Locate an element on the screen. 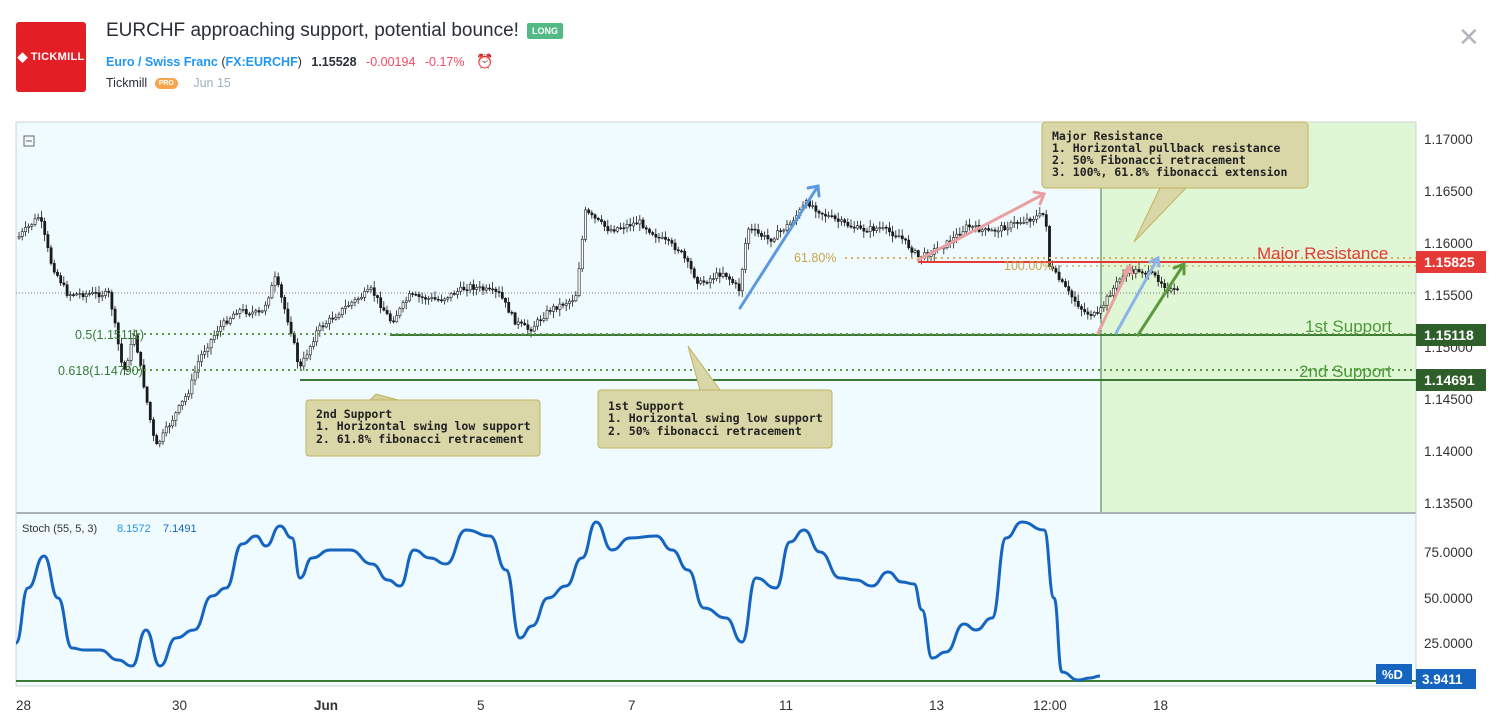 The height and width of the screenshot is (724, 1498). fib-0618-label: 0.618(1.14790) is located at coordinates (100, 371).